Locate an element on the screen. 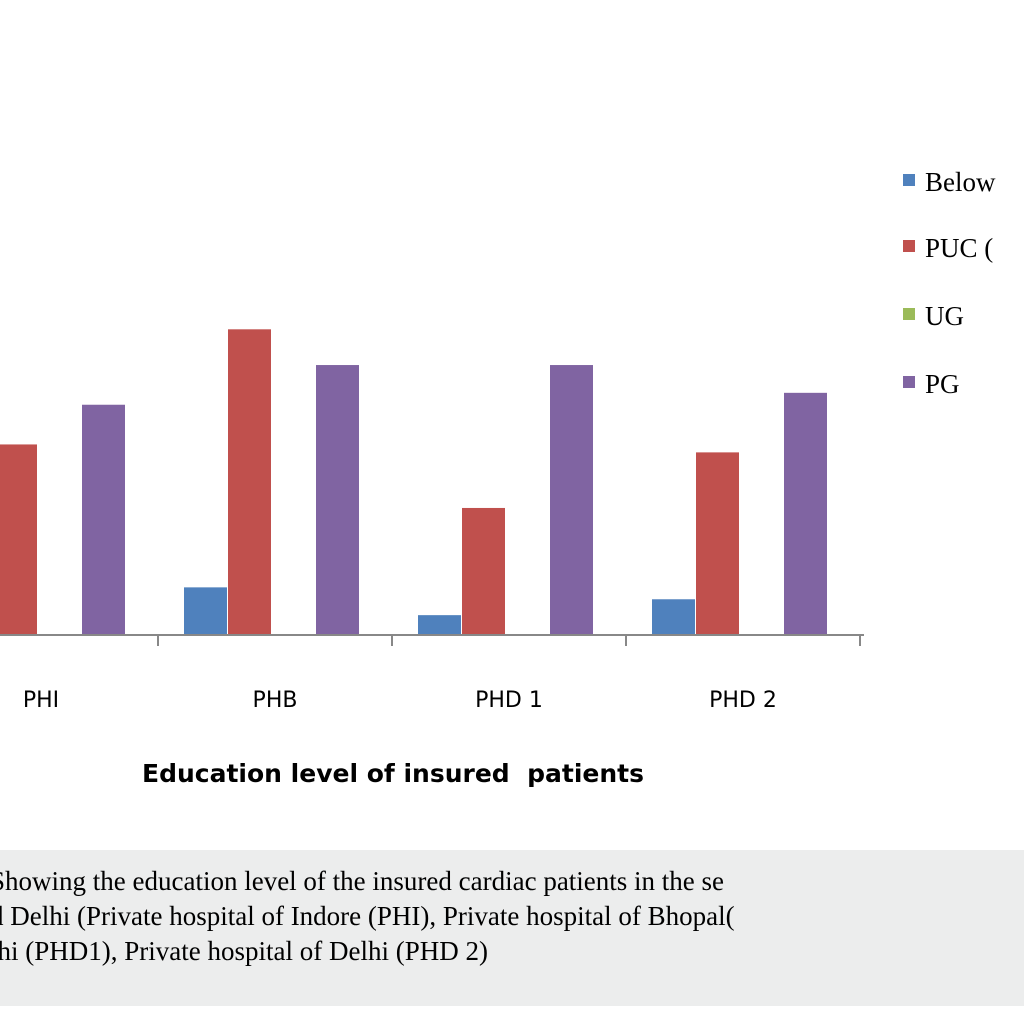 Image resolution: width=1024 pixels, height=1024 pixels. legend-label: PG is located at coordinates (942, 384).